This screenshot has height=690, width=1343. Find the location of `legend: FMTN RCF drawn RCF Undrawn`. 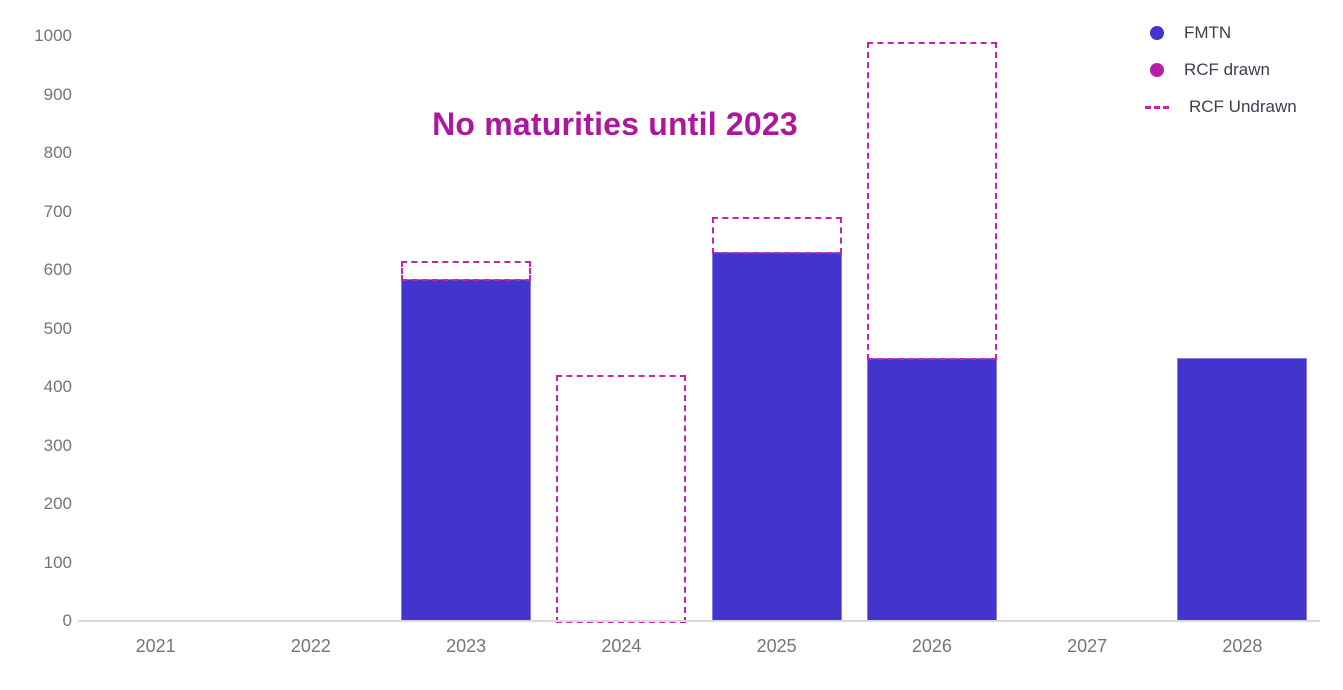

legend: FMTN RCF drawn RCF Undrawn is located at coordinates (1218, 70).